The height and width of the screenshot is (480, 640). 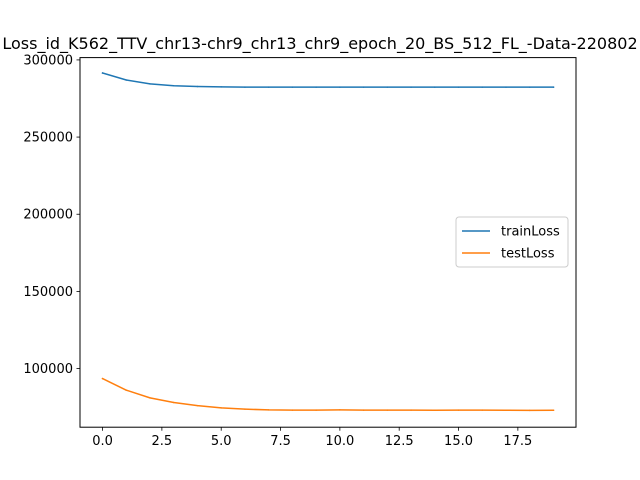 I want to click on series-line-testloss, so click(x=328, y=394).